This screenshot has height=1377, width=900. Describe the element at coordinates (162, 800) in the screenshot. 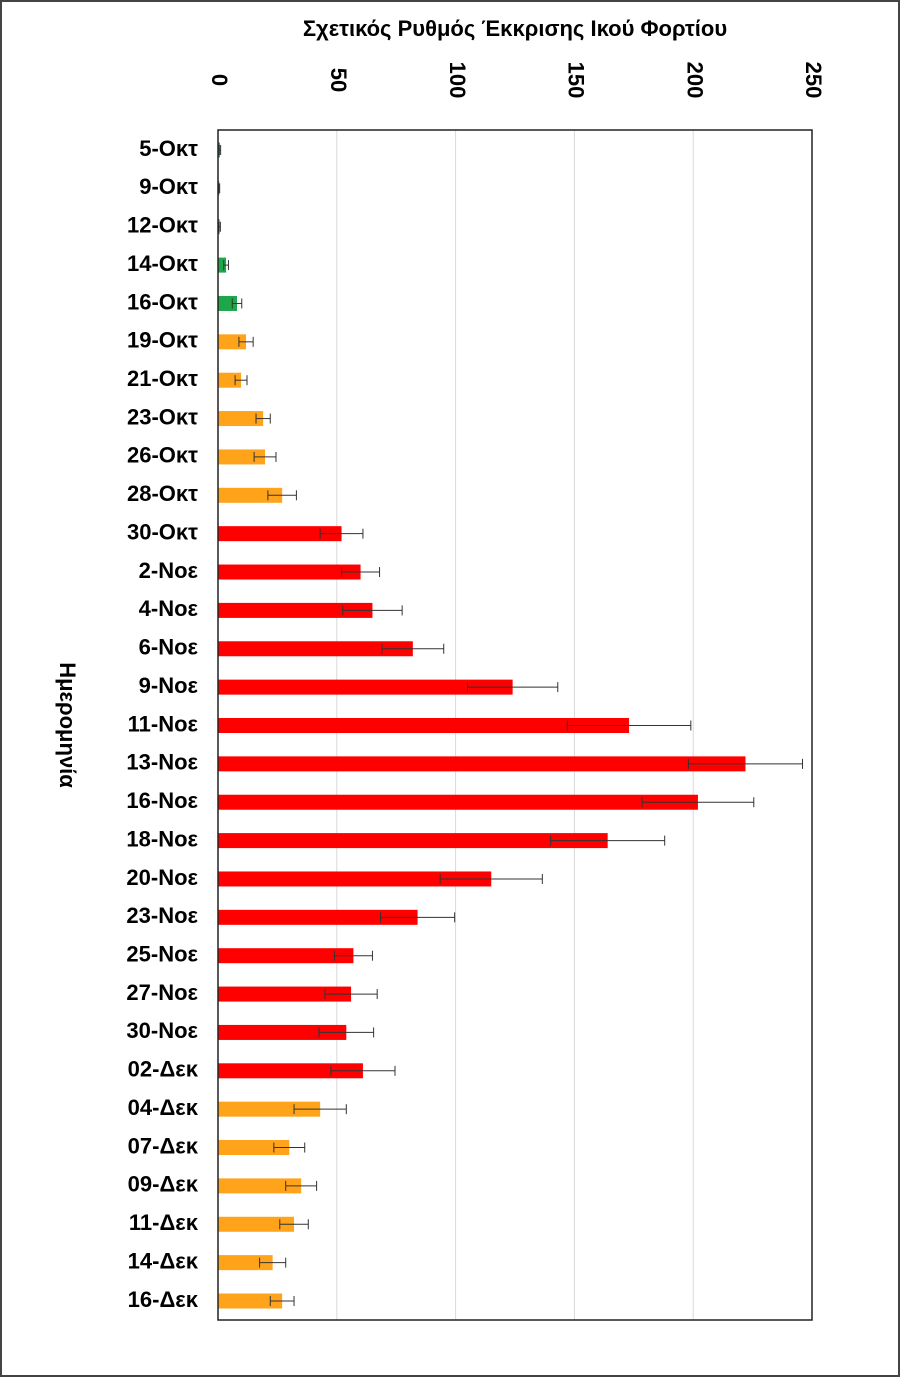

I see `y-tick-label: 16-Νοε` at that location.